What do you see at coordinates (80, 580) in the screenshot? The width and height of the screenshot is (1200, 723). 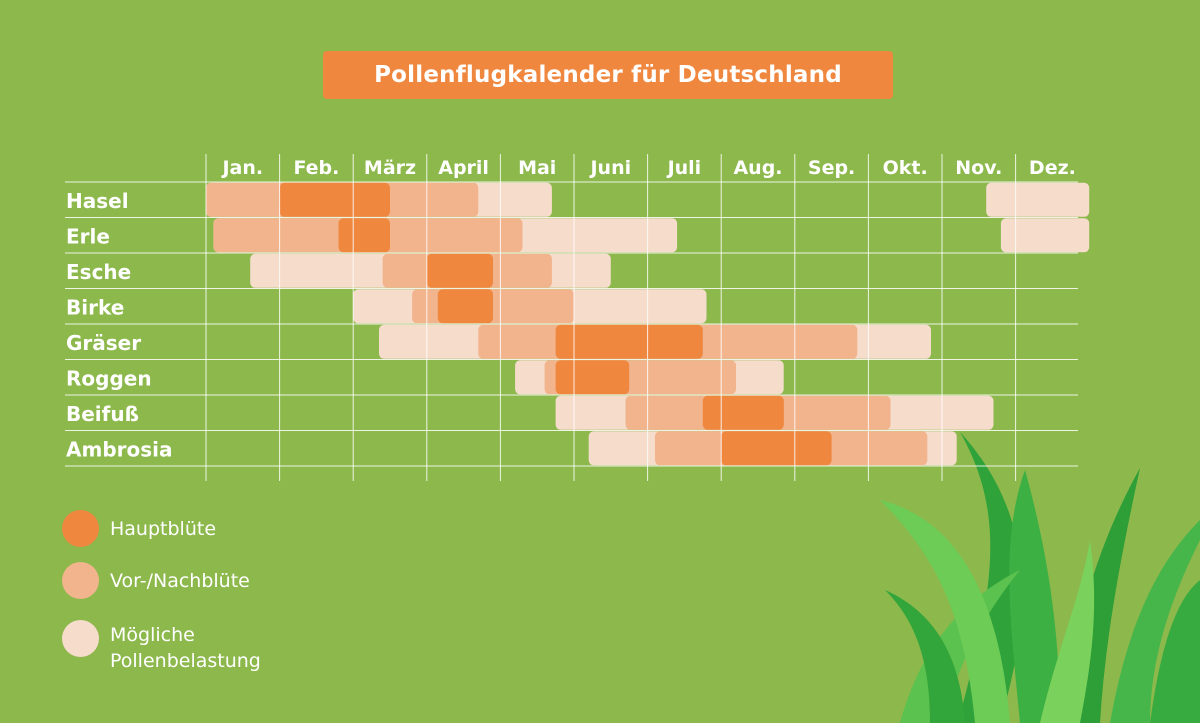 I see `legend-swatch-vor-nachbluete` at bounding box center [80, 580].